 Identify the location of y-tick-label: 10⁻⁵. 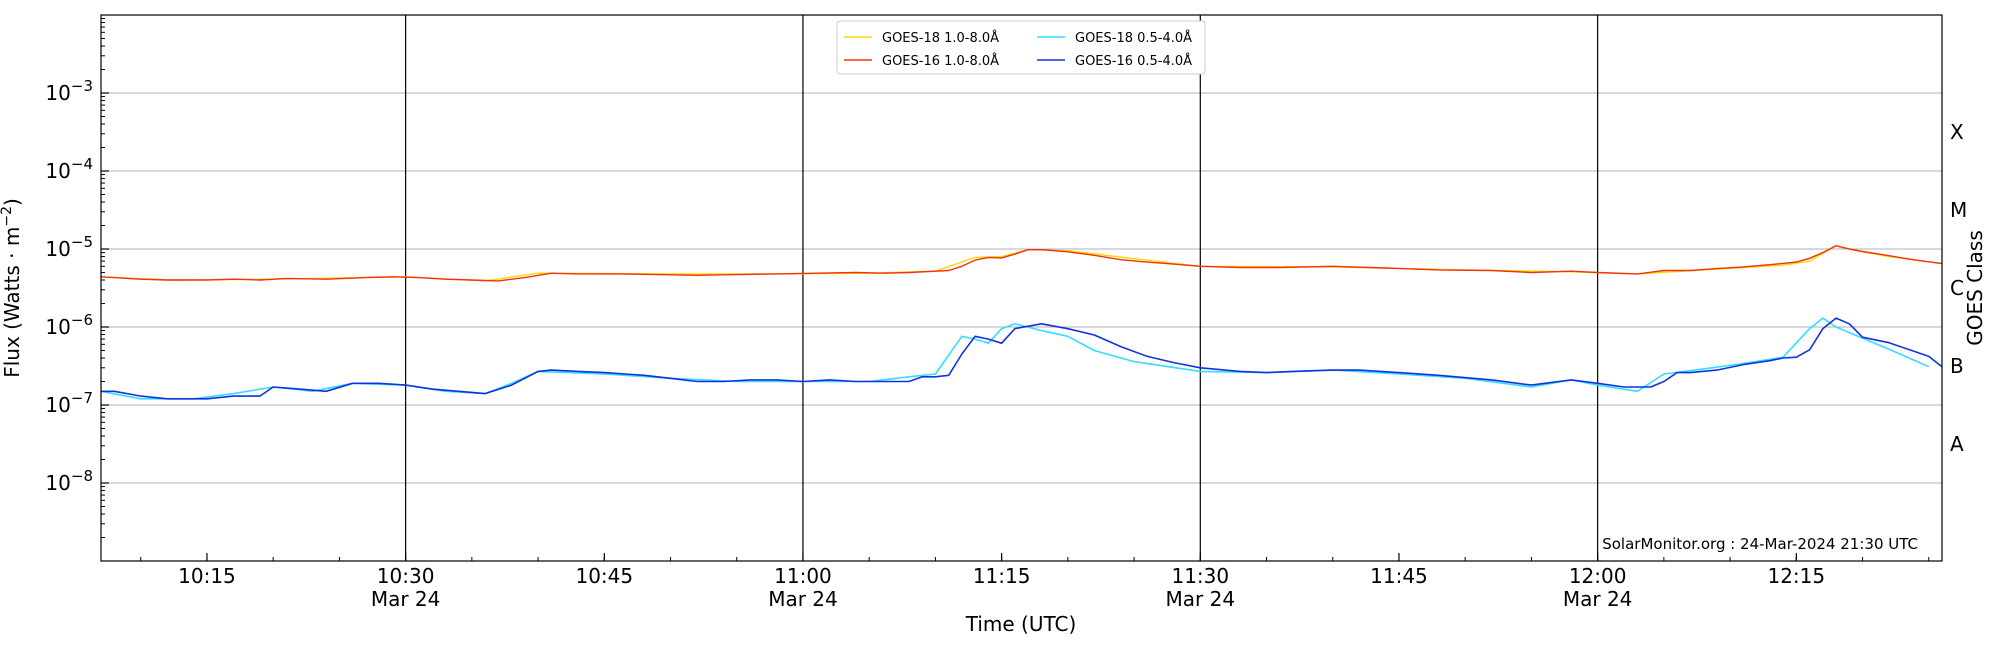
(69, 247).